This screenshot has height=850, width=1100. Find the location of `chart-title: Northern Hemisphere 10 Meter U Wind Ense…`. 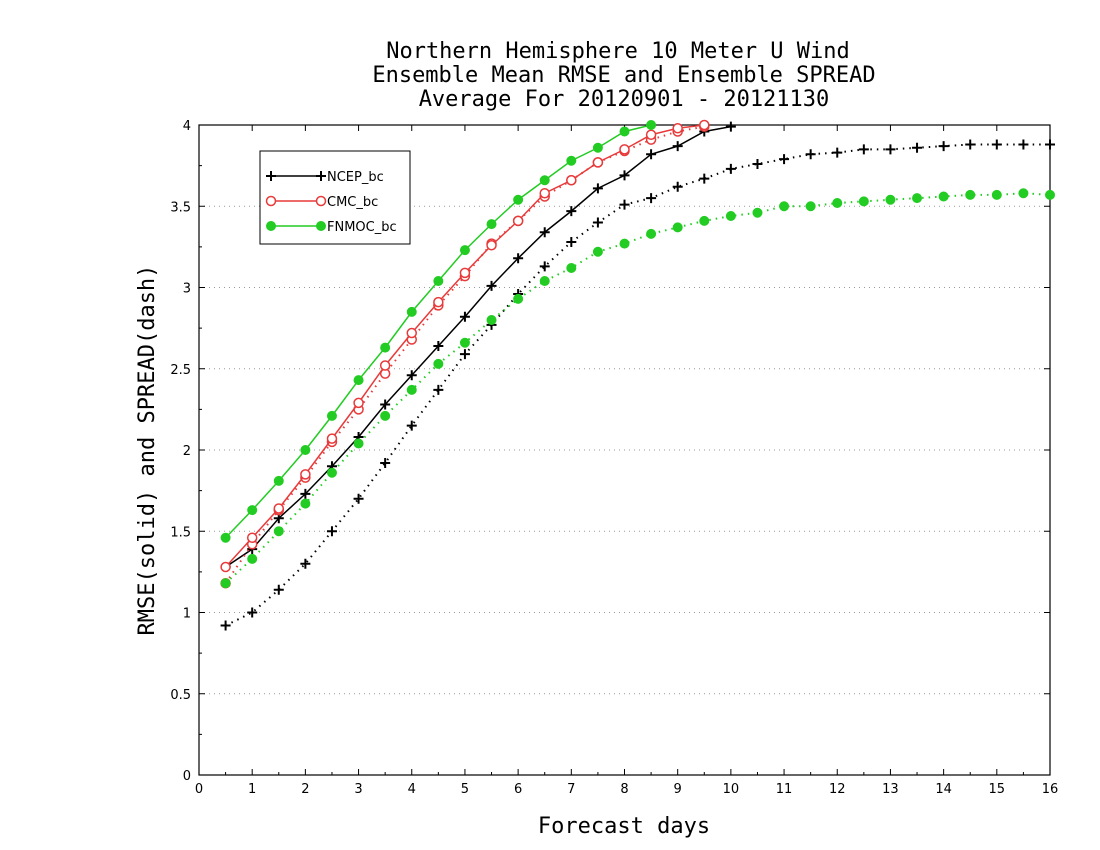

chart-title: Northern Hemisphere 10 Meter U Wind Ense… is located at coordinates (623, 75).